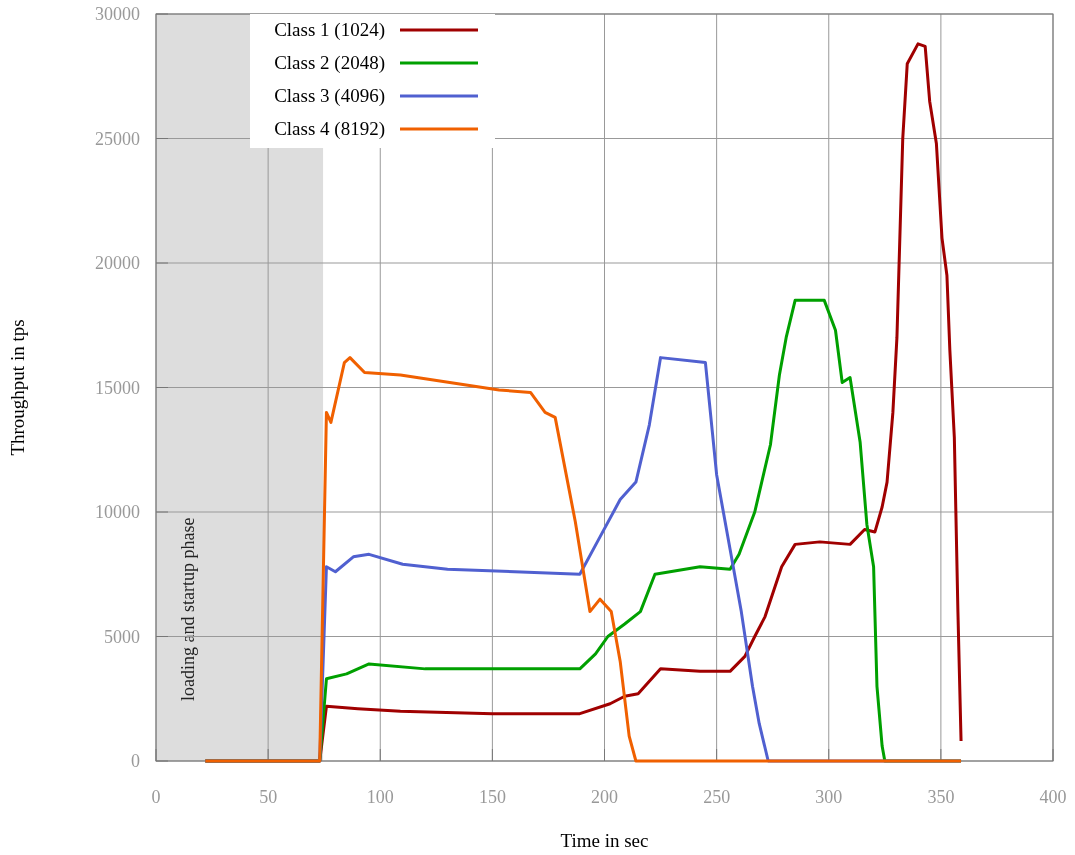 The width and height of the screenshot is (1075, 855). What do you see at coordinates (329, 63) in the screenshot?
I see `legend-label: Class 2 (2048)` at bounding box center [329, 63].